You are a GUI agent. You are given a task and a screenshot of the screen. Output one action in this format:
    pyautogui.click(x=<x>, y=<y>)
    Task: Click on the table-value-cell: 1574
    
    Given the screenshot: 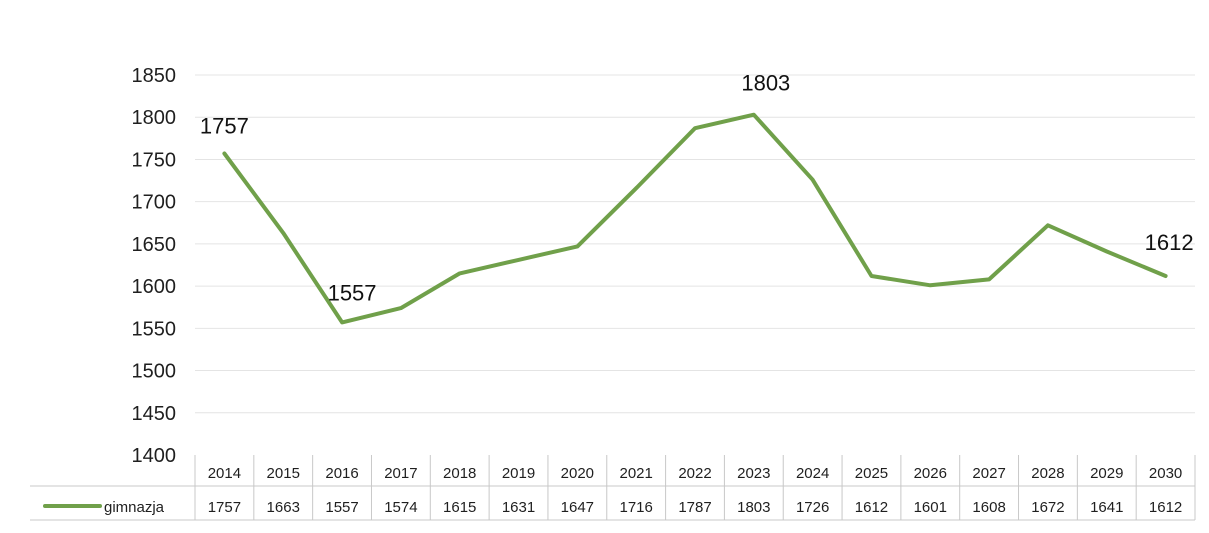 What is the action you would take?
    pyautogui.click(x=400, y=507)
    